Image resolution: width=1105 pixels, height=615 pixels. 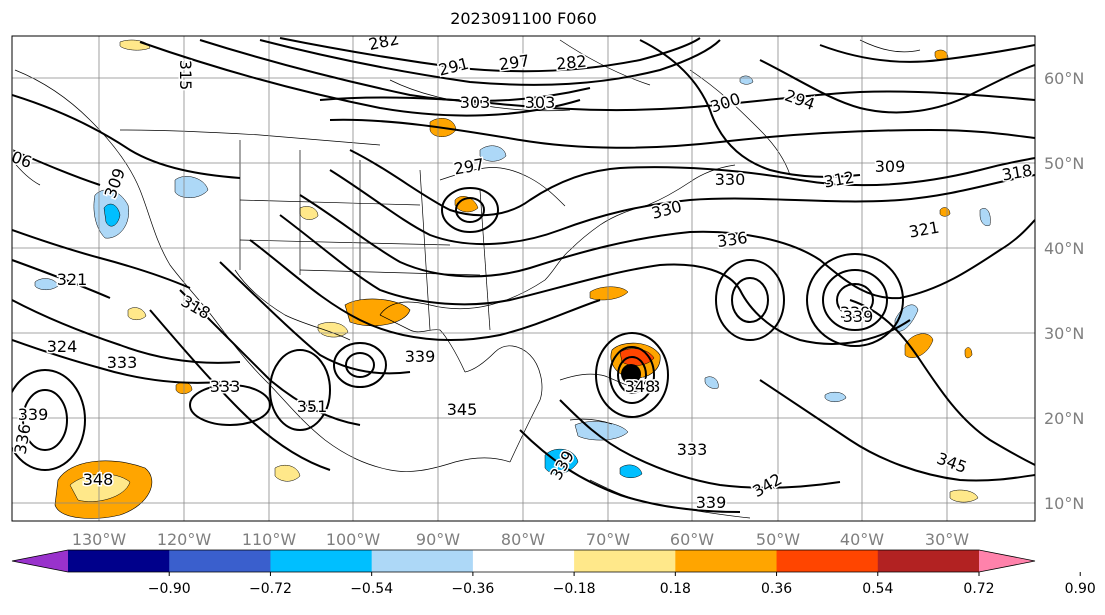 What do you see at coordinates (312, 406) in the screenshot?
I see `contour-value-label: 351` at bounding box center [312, 406].